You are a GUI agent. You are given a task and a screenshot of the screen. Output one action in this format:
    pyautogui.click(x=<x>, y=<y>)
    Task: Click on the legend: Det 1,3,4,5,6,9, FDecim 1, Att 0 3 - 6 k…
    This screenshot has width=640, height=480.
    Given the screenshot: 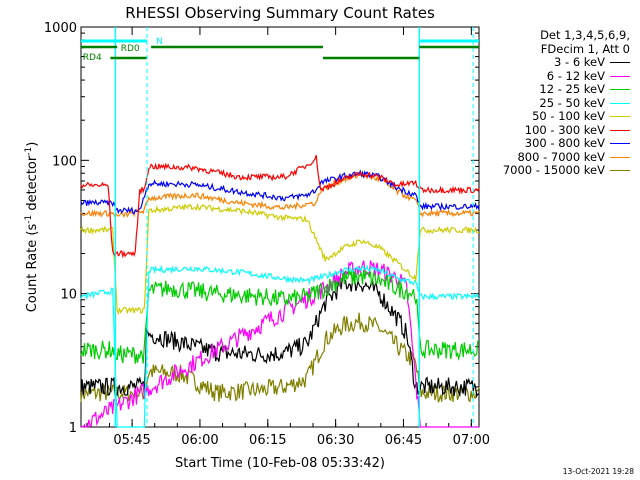 What is the action you would take?
    pyautogui.click(x=557, y=103)
    